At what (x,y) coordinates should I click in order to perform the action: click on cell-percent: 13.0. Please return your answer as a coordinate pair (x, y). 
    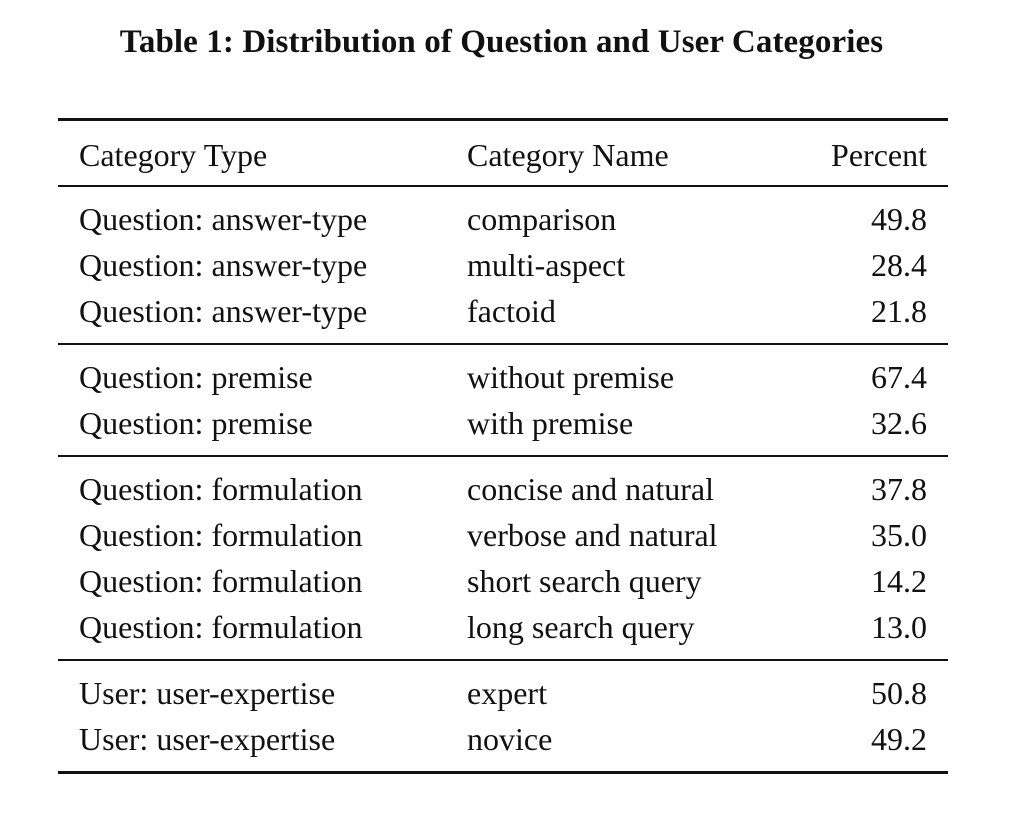
    Looking at the image, I should click on (899, 627).